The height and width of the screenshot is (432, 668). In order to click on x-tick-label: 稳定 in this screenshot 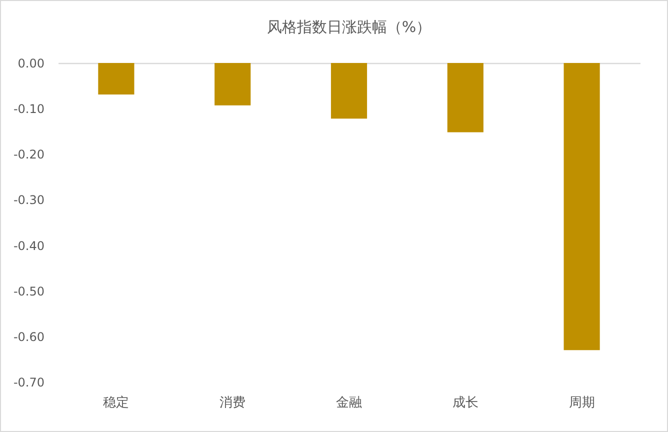, I will do `click(116, 403)`.